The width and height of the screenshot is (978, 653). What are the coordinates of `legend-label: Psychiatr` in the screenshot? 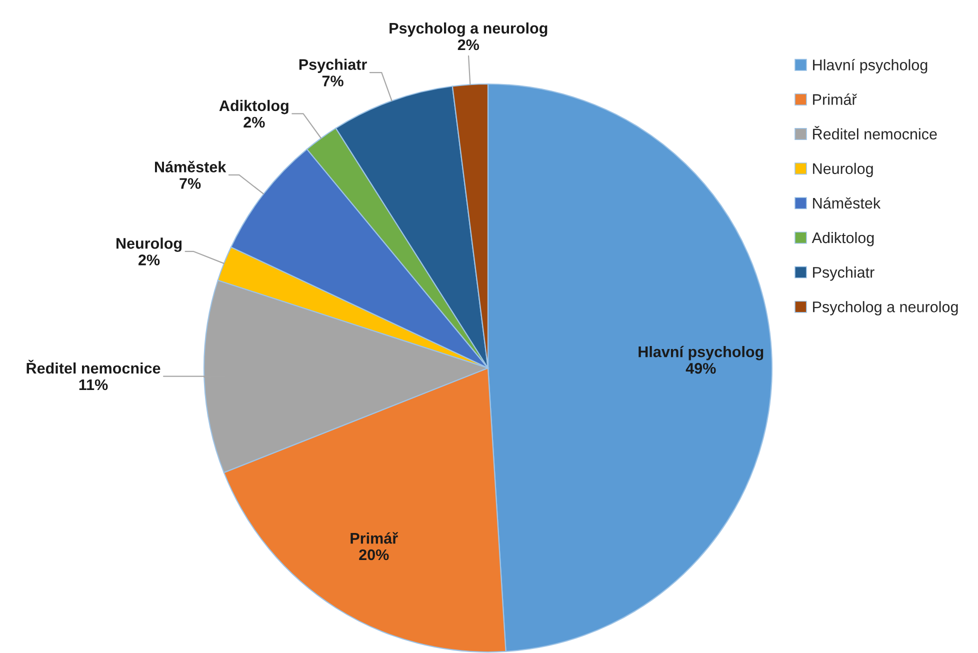 It's located at (843, 273).